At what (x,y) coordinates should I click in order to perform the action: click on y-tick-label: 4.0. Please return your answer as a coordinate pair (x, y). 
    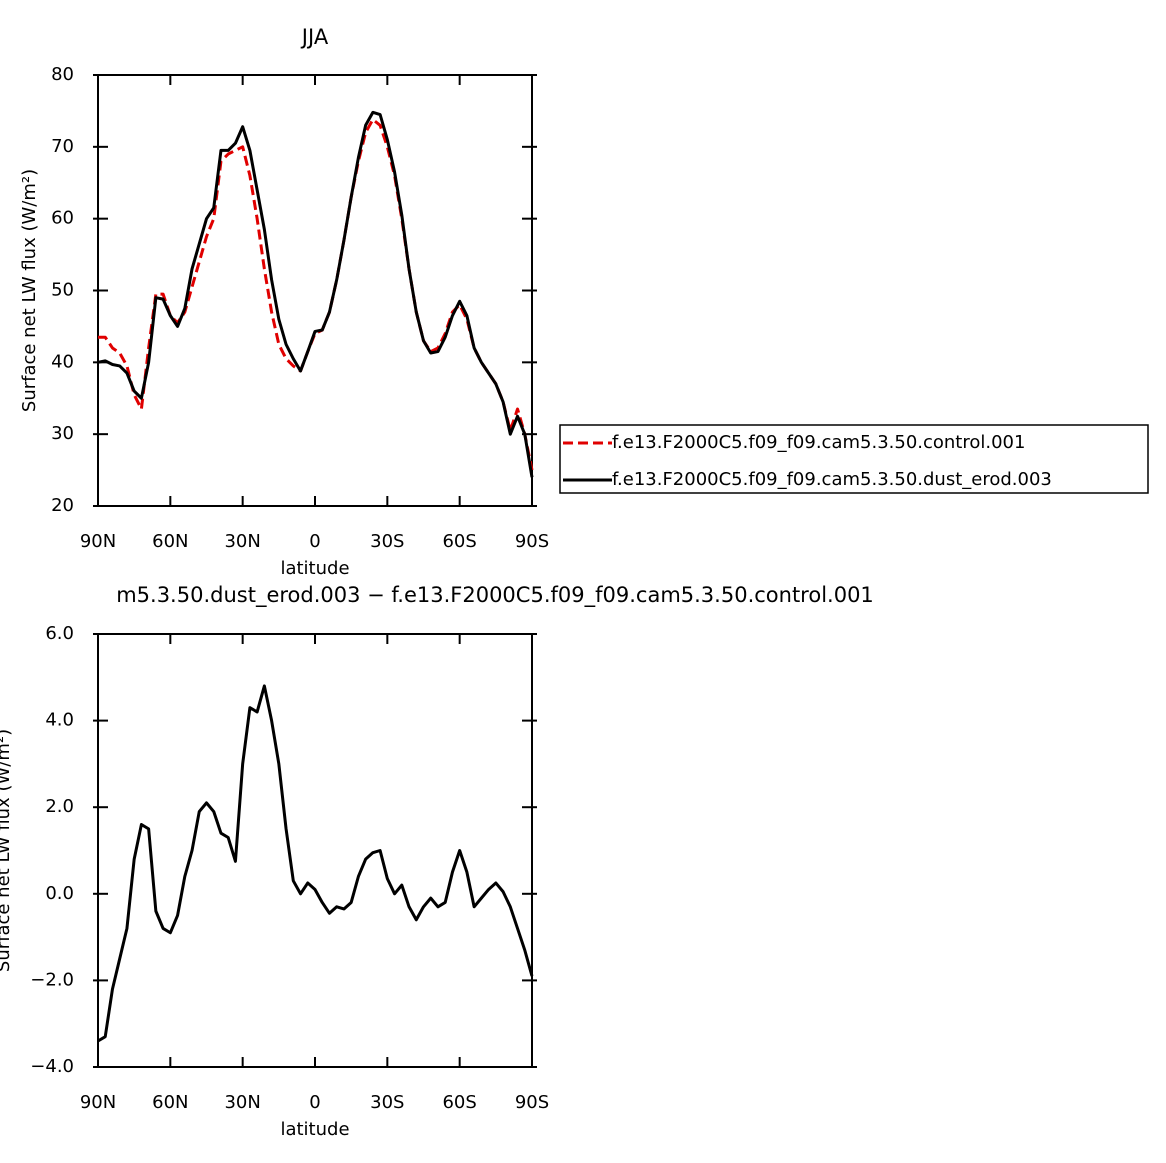
    Looking at the image, I should click on (59, 720).